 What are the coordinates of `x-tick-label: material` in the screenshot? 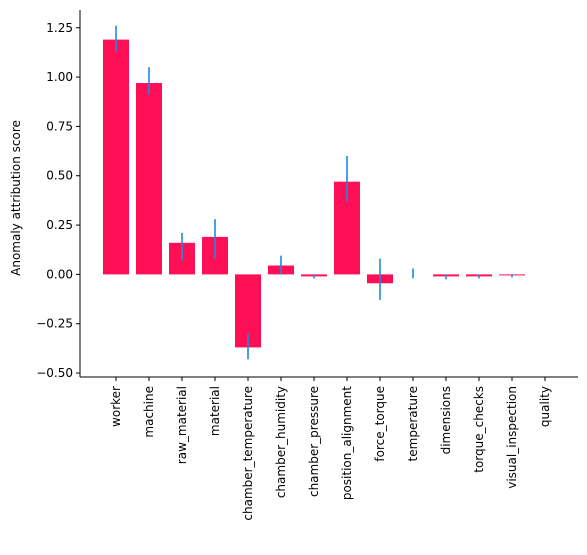 It's located at (215, 411).